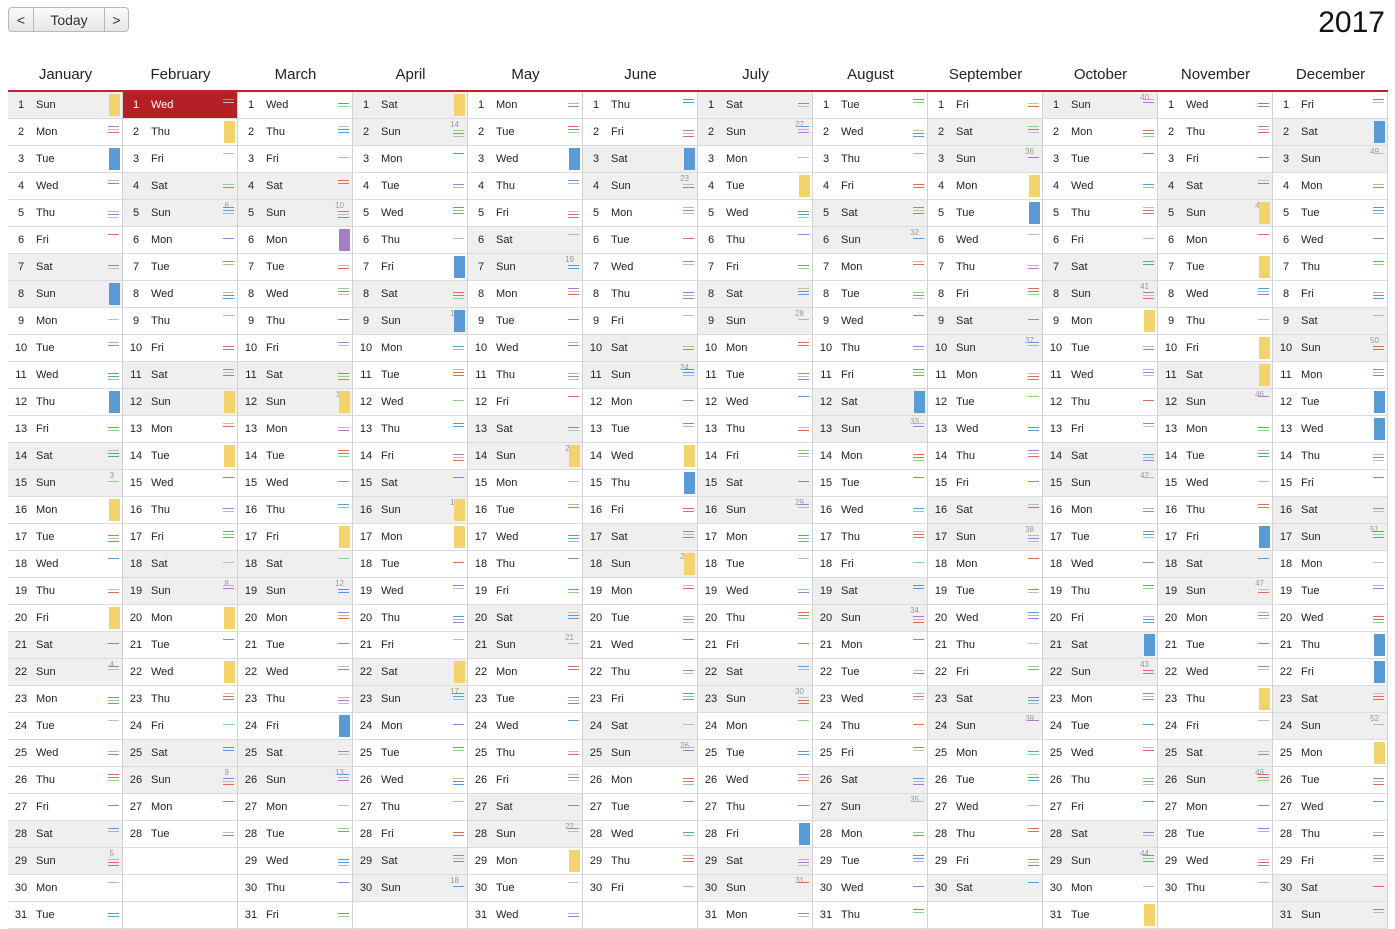 The image size is (1395, 929). Describe the element at coordinates (870, 537) in the screenshot. I see `day-cell: 17 Thu` at that location.